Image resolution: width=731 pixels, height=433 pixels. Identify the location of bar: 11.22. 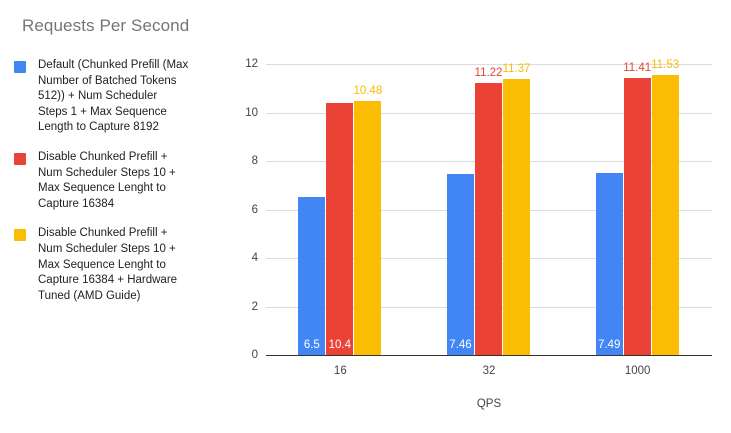
(488, 211).